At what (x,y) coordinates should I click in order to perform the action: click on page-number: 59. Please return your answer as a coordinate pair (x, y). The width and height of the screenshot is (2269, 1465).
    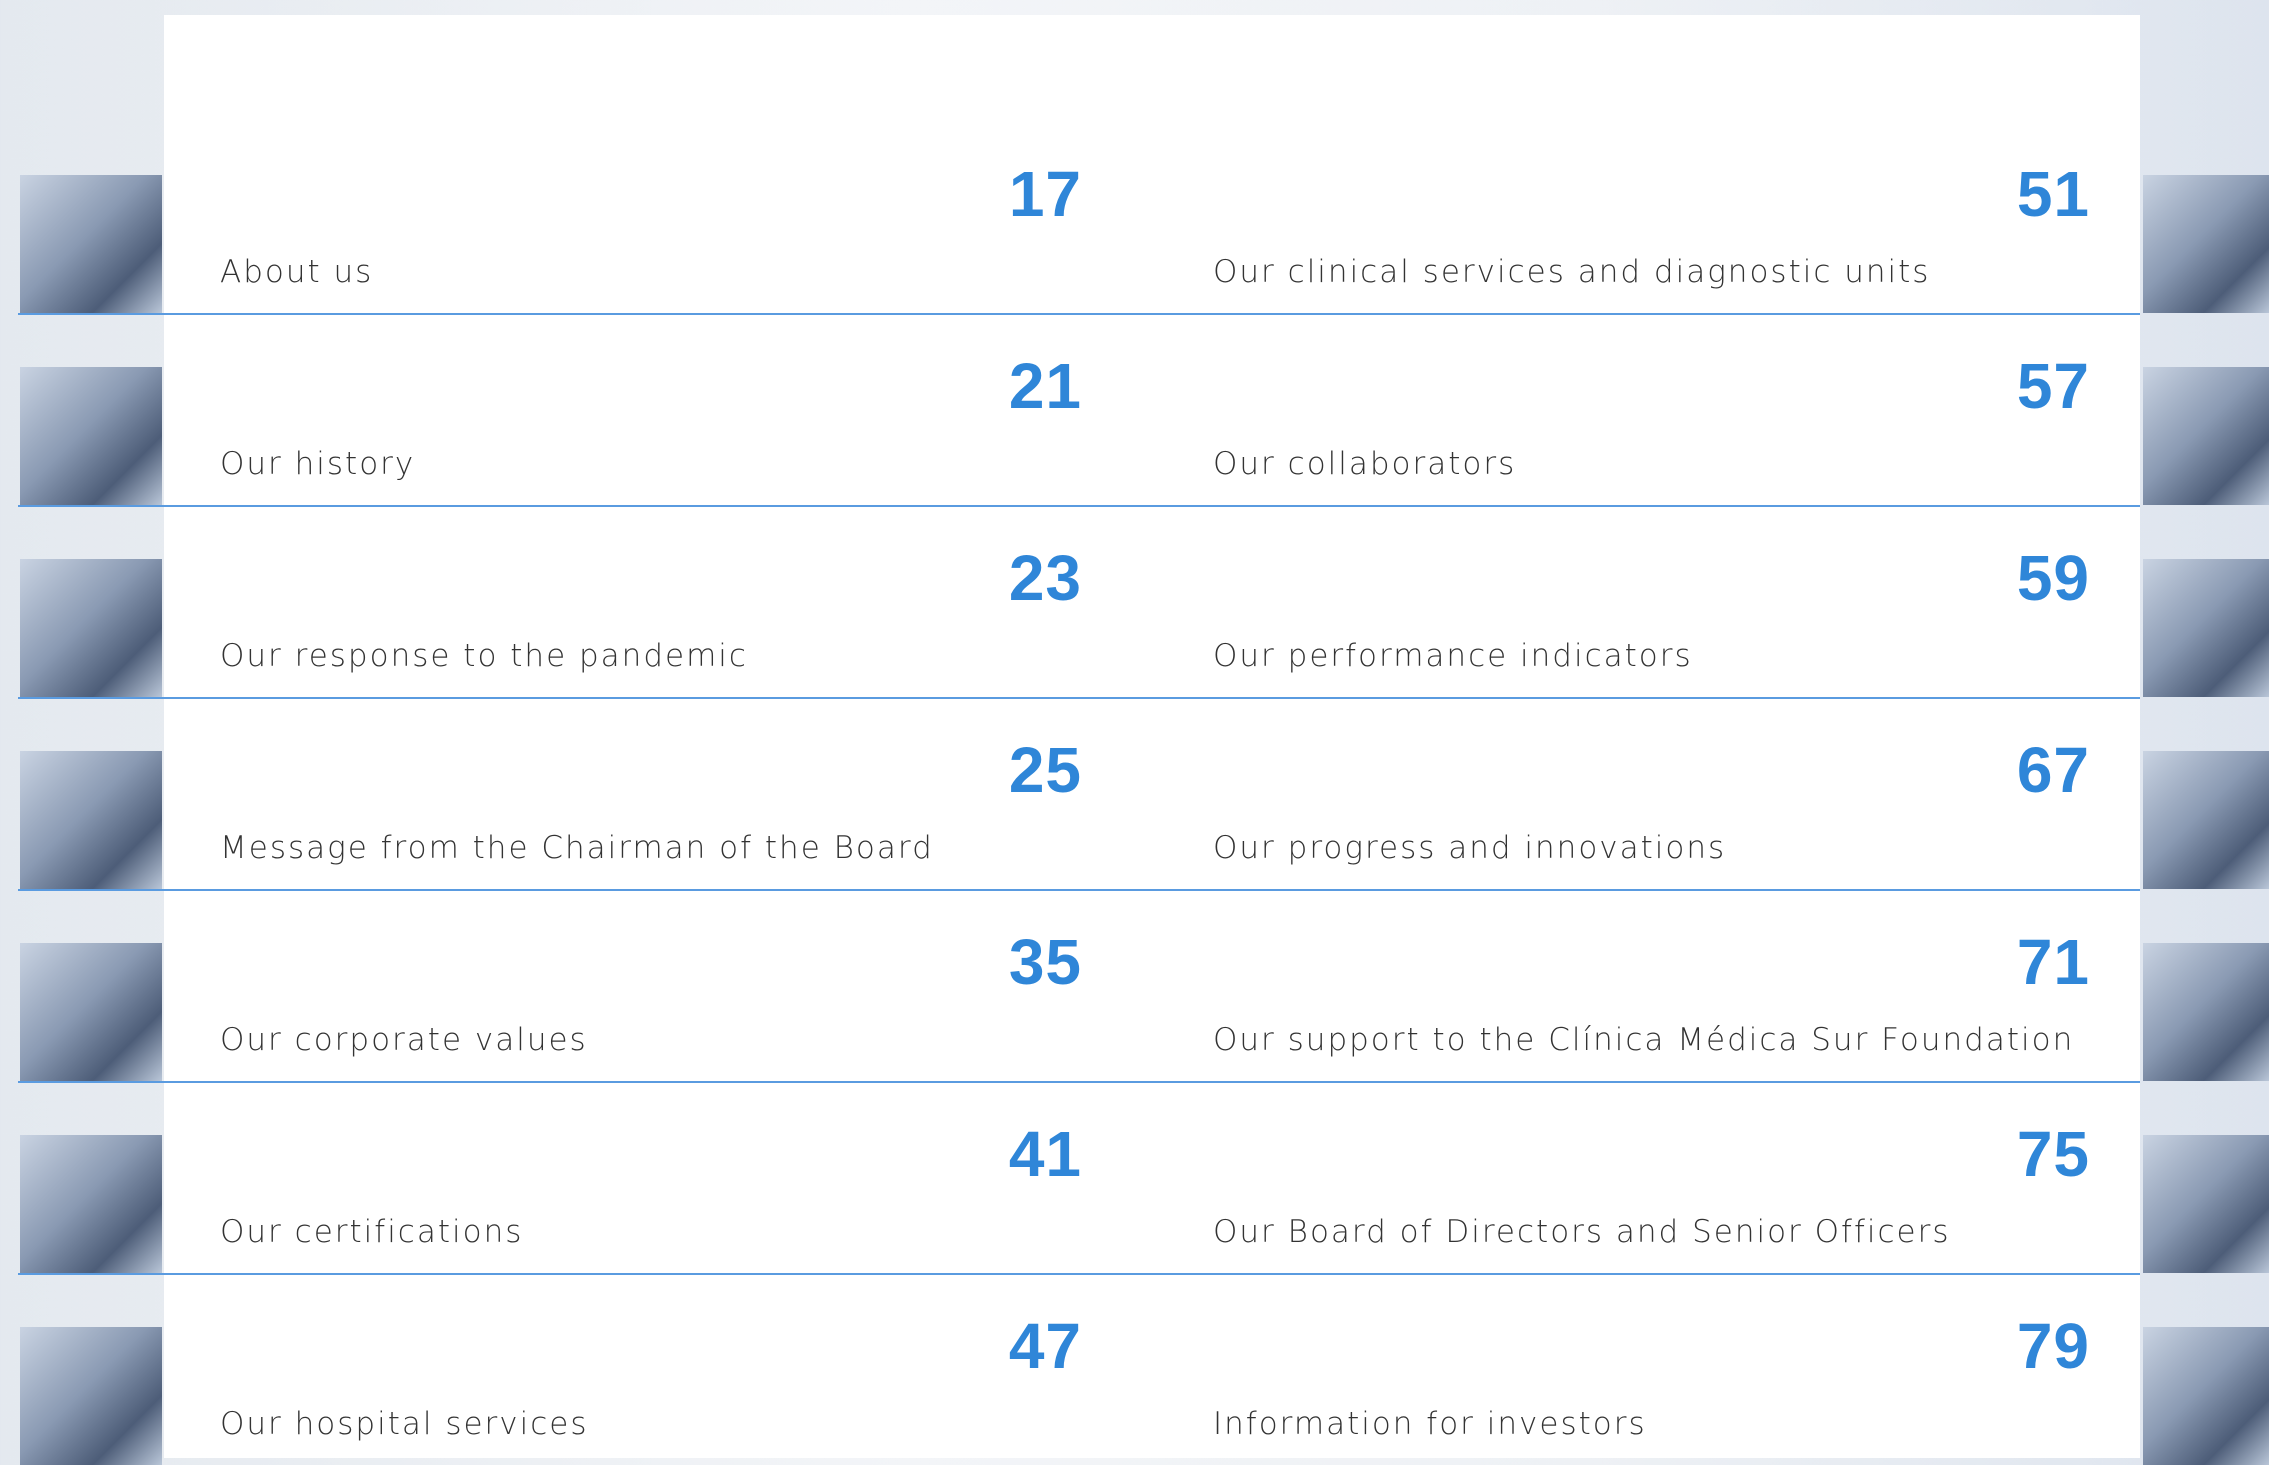
    Looking at the image, I should click on (2053, 578).